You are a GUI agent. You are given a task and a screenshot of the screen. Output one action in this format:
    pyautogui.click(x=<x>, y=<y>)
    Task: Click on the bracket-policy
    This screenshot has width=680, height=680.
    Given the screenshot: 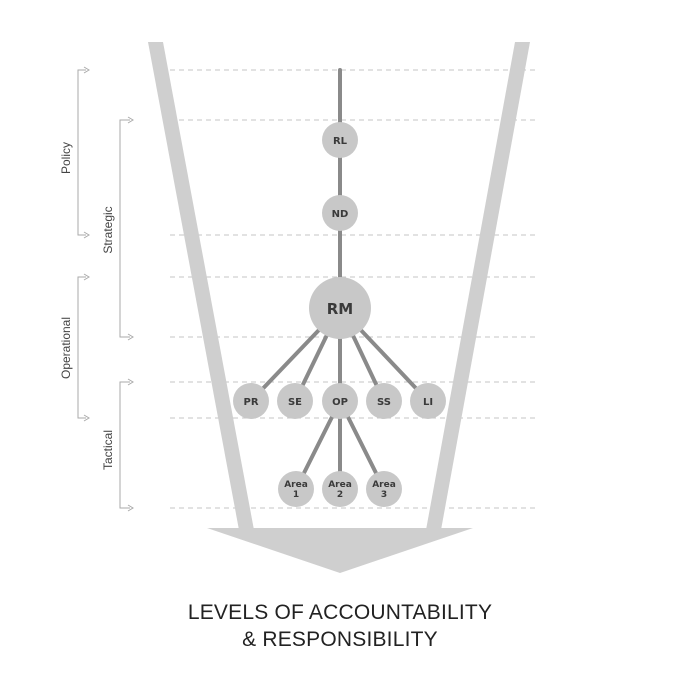 What is the action you would take?
    pyautogui.click(x=83, y=152)
    